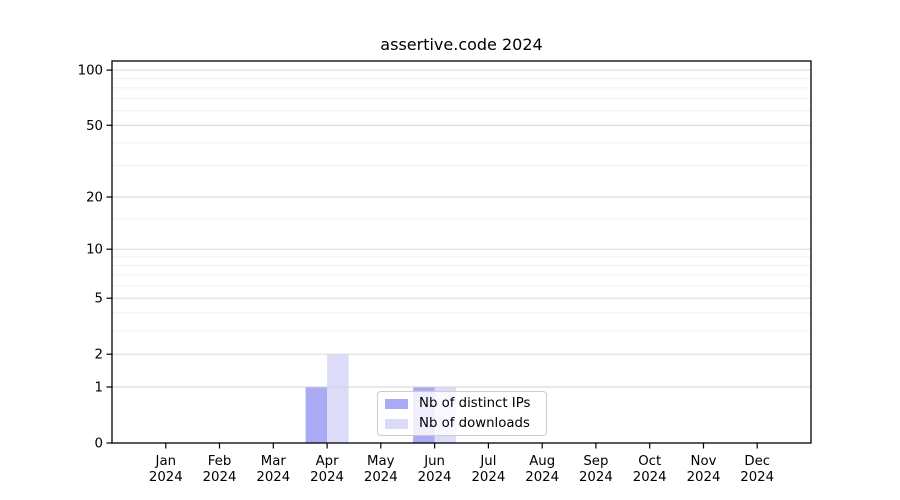 This screenshot has width=900, height=500. What do you see at coordinates (461, 44) in the screenshot?
I see `chart-title: assertive.code 2024` at bounding box center [461, 44].